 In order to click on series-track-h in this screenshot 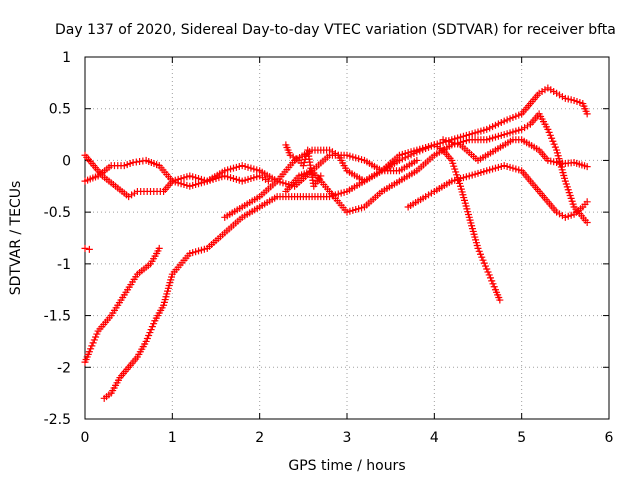, I will do `click(515, 153)`.